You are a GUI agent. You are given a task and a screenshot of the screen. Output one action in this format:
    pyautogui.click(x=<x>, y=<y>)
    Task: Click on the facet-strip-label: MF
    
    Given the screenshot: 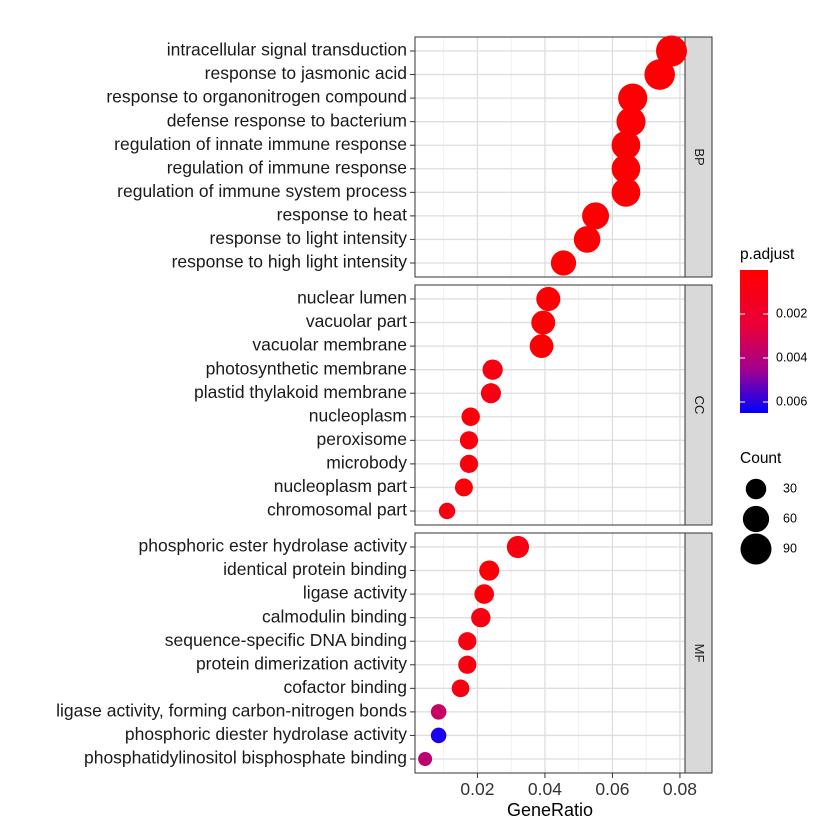 What is the action you would take?
    pyautogui.click(x=699, y=653)
    